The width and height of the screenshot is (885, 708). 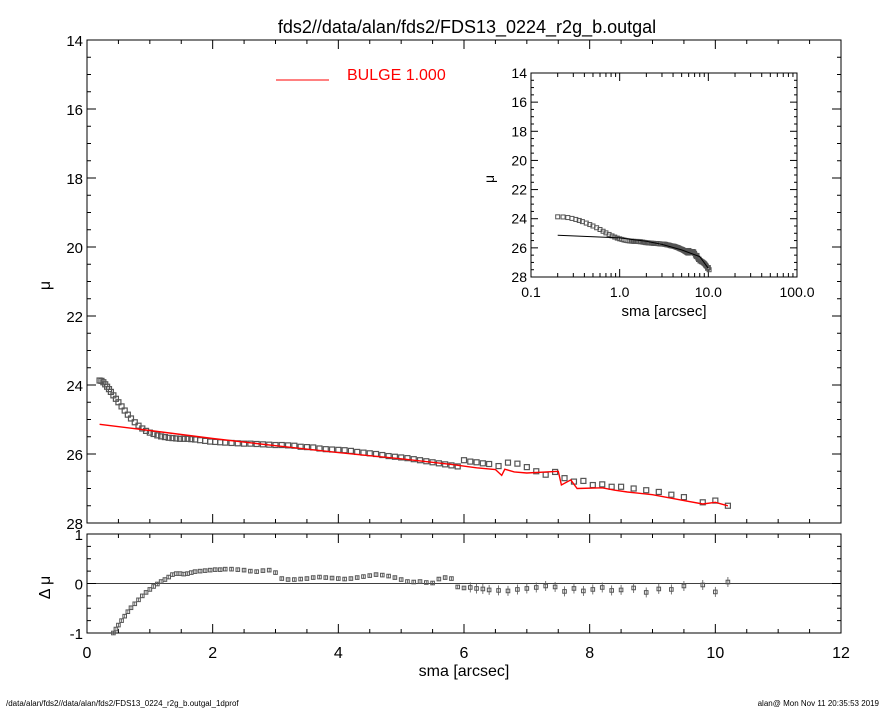 I want to click on main-y-tick-label: 22, so click(x=74, y=317).